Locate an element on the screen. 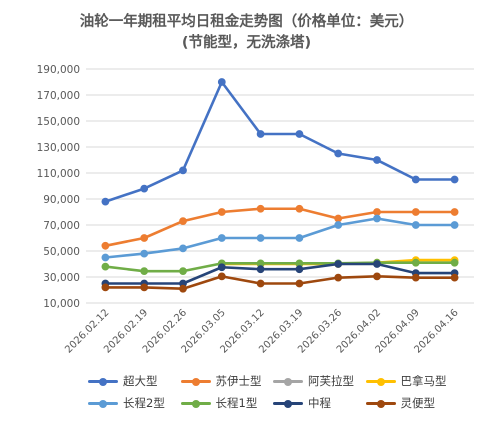  legend-item: 长程1型 is located at coordinates (227, 403).